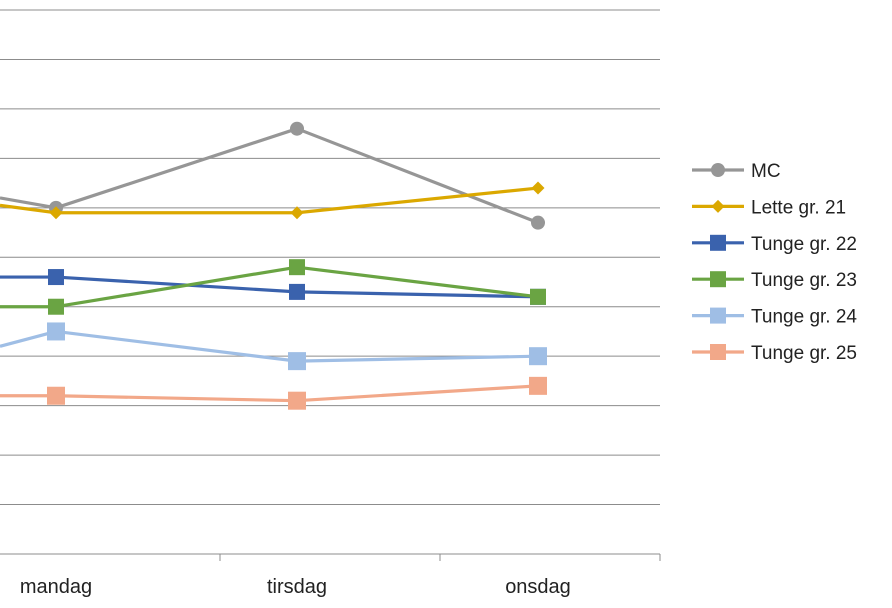 This screenshot has height=608, width=892. Describe the element at coordinates (798, 207) in the screenshot. I see `legend-label: Lette gr. 21` at that location.